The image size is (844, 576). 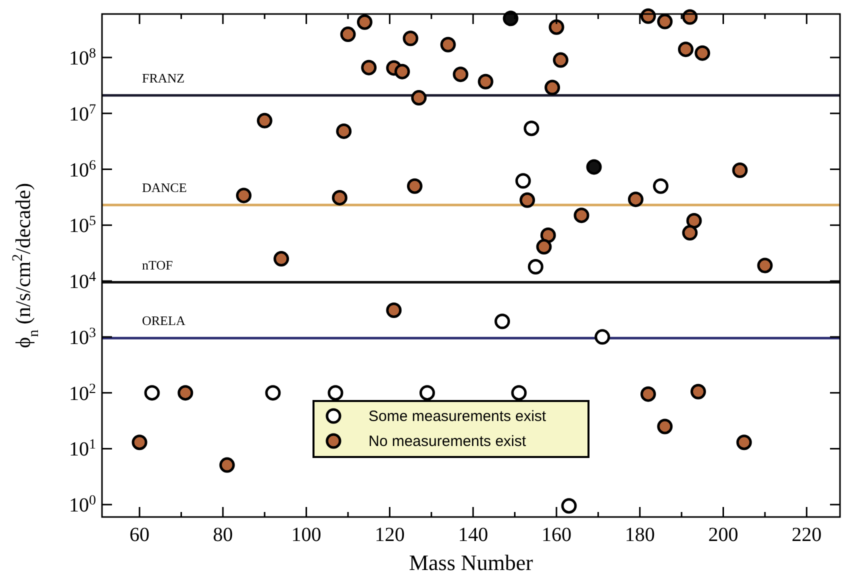 I want to click on x-tick-label: 160, so click(x=556, y=535).